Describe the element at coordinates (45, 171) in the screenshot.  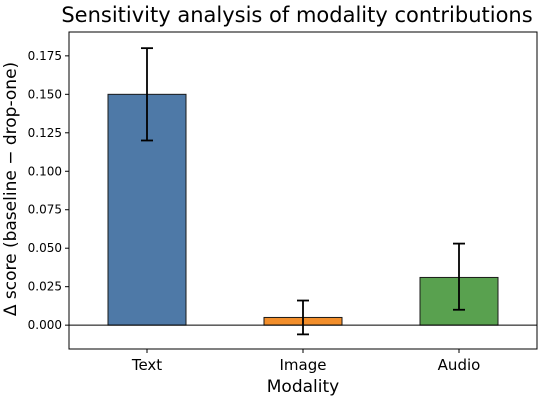
I see `y-tick-label: 0.100` at that location.